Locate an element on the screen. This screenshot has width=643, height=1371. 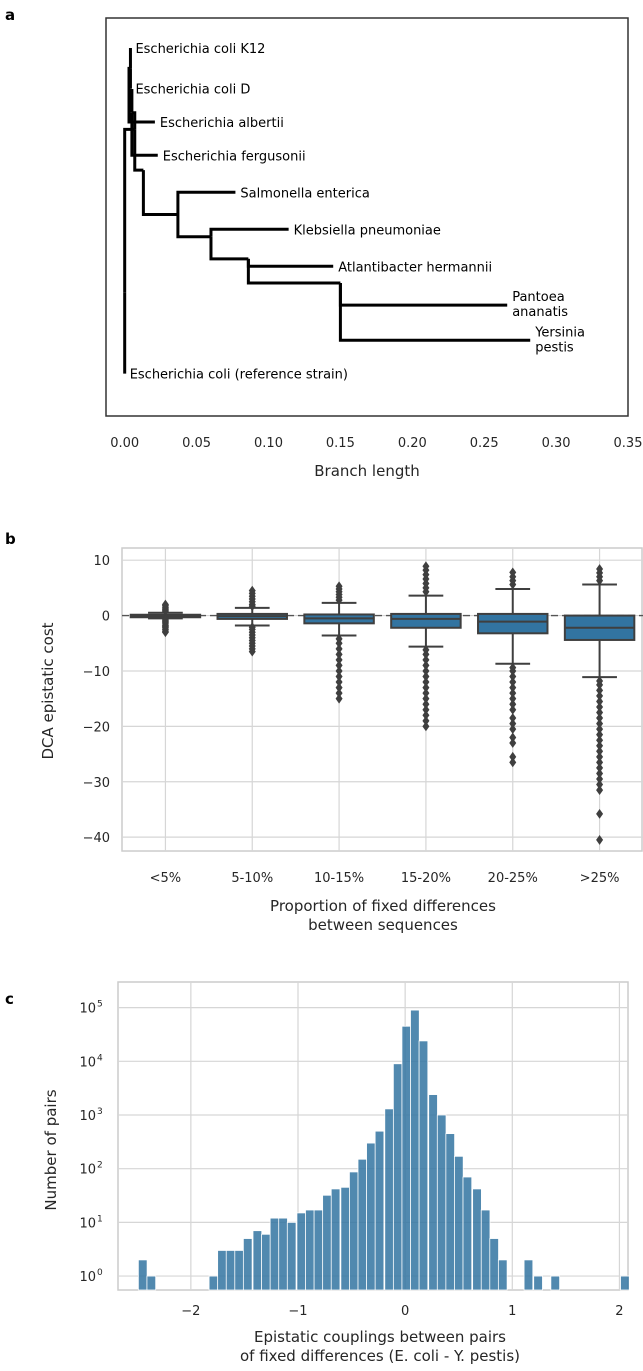
histogram-y-tick-exponent-2: 2 is located at coordinates (100, 1166).